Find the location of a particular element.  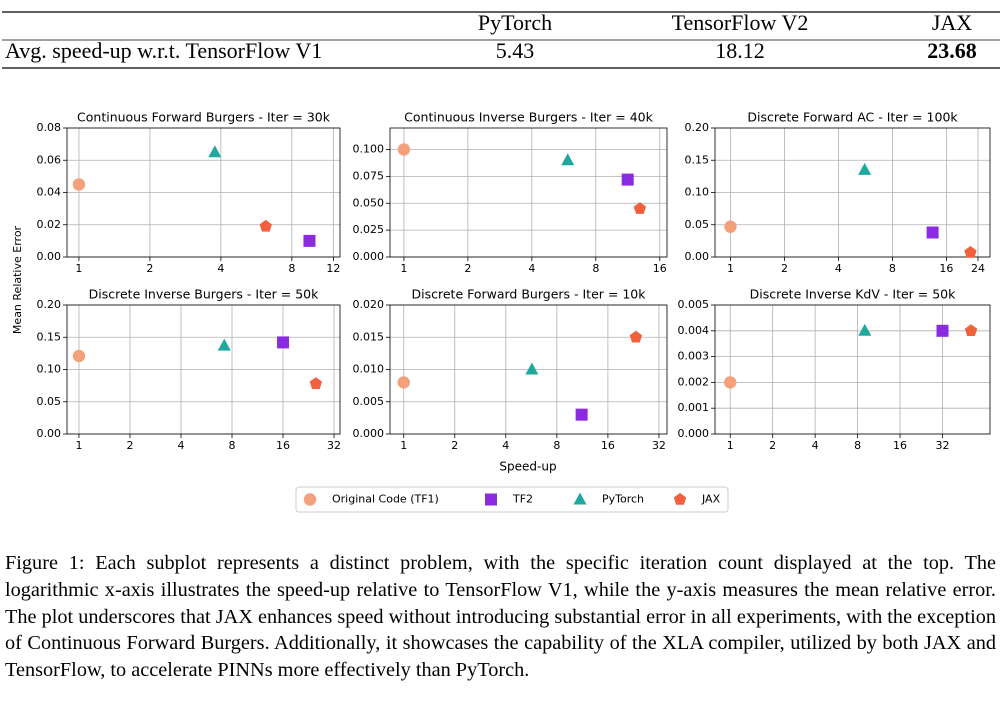

x-tick-label: 12 is located at coordinates (333, 268).